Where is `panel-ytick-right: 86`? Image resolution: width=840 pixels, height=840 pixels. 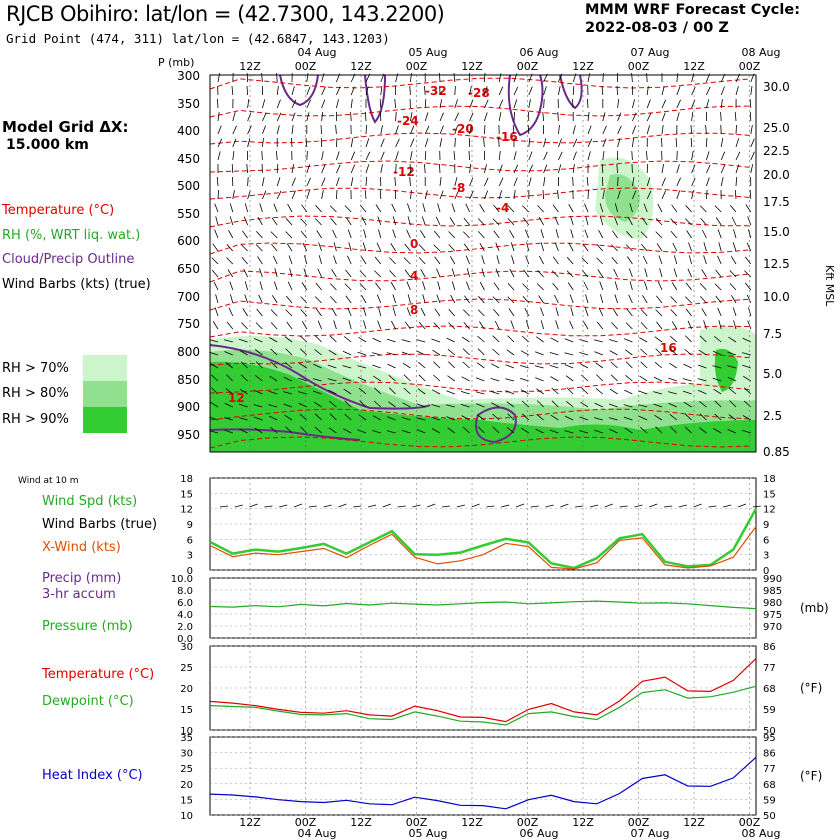
panel-ytick-right: 86 is located at coordinates (769, 647).